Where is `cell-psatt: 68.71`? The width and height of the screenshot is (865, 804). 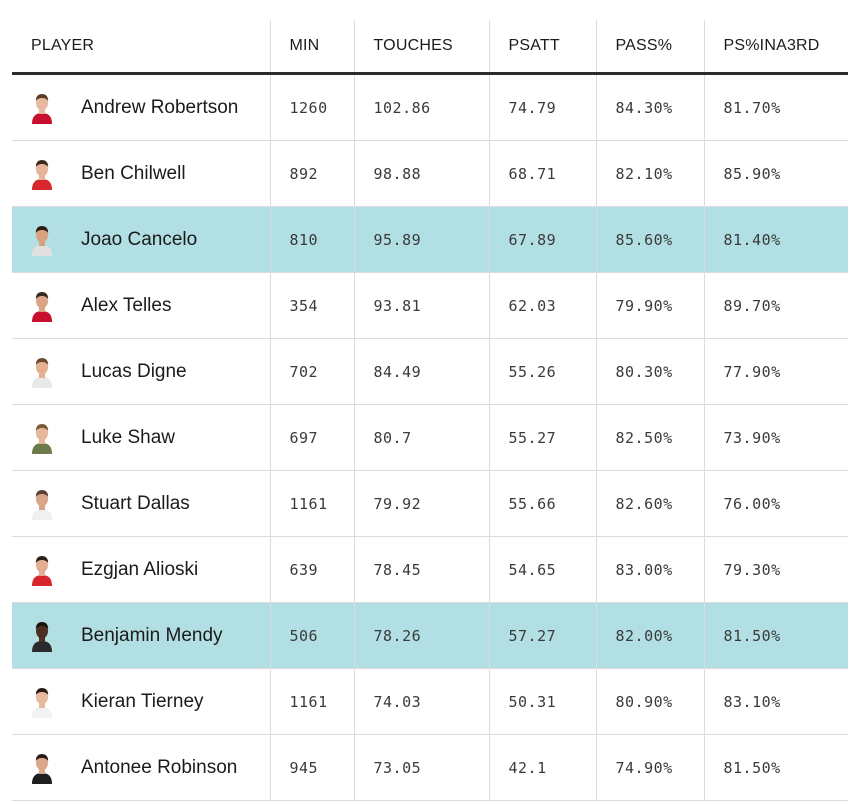 cell-psatt: 68.71 is located at coordinates (542, 173).